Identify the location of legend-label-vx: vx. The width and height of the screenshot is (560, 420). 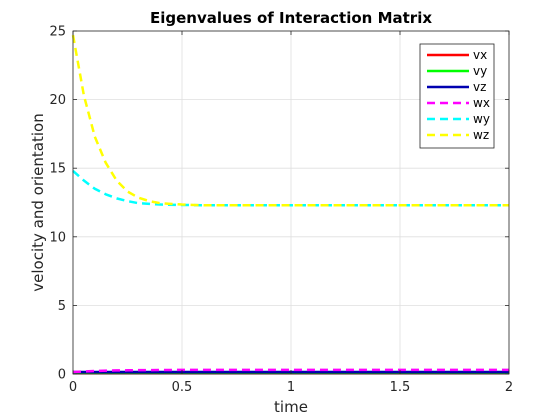
(480, 55).